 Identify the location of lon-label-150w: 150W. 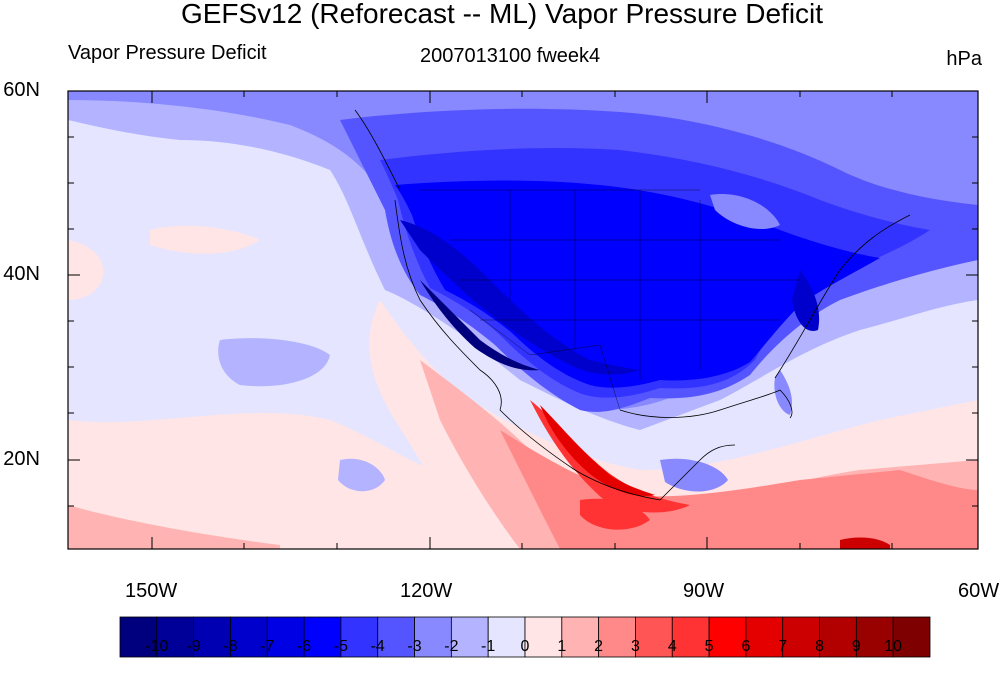
(151, 591).